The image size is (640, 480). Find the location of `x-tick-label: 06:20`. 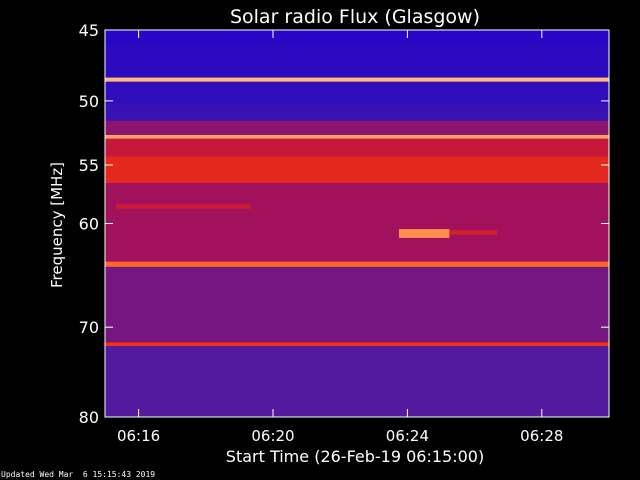

x-tick-label: 06:20 is located at coordinates (272, 436).